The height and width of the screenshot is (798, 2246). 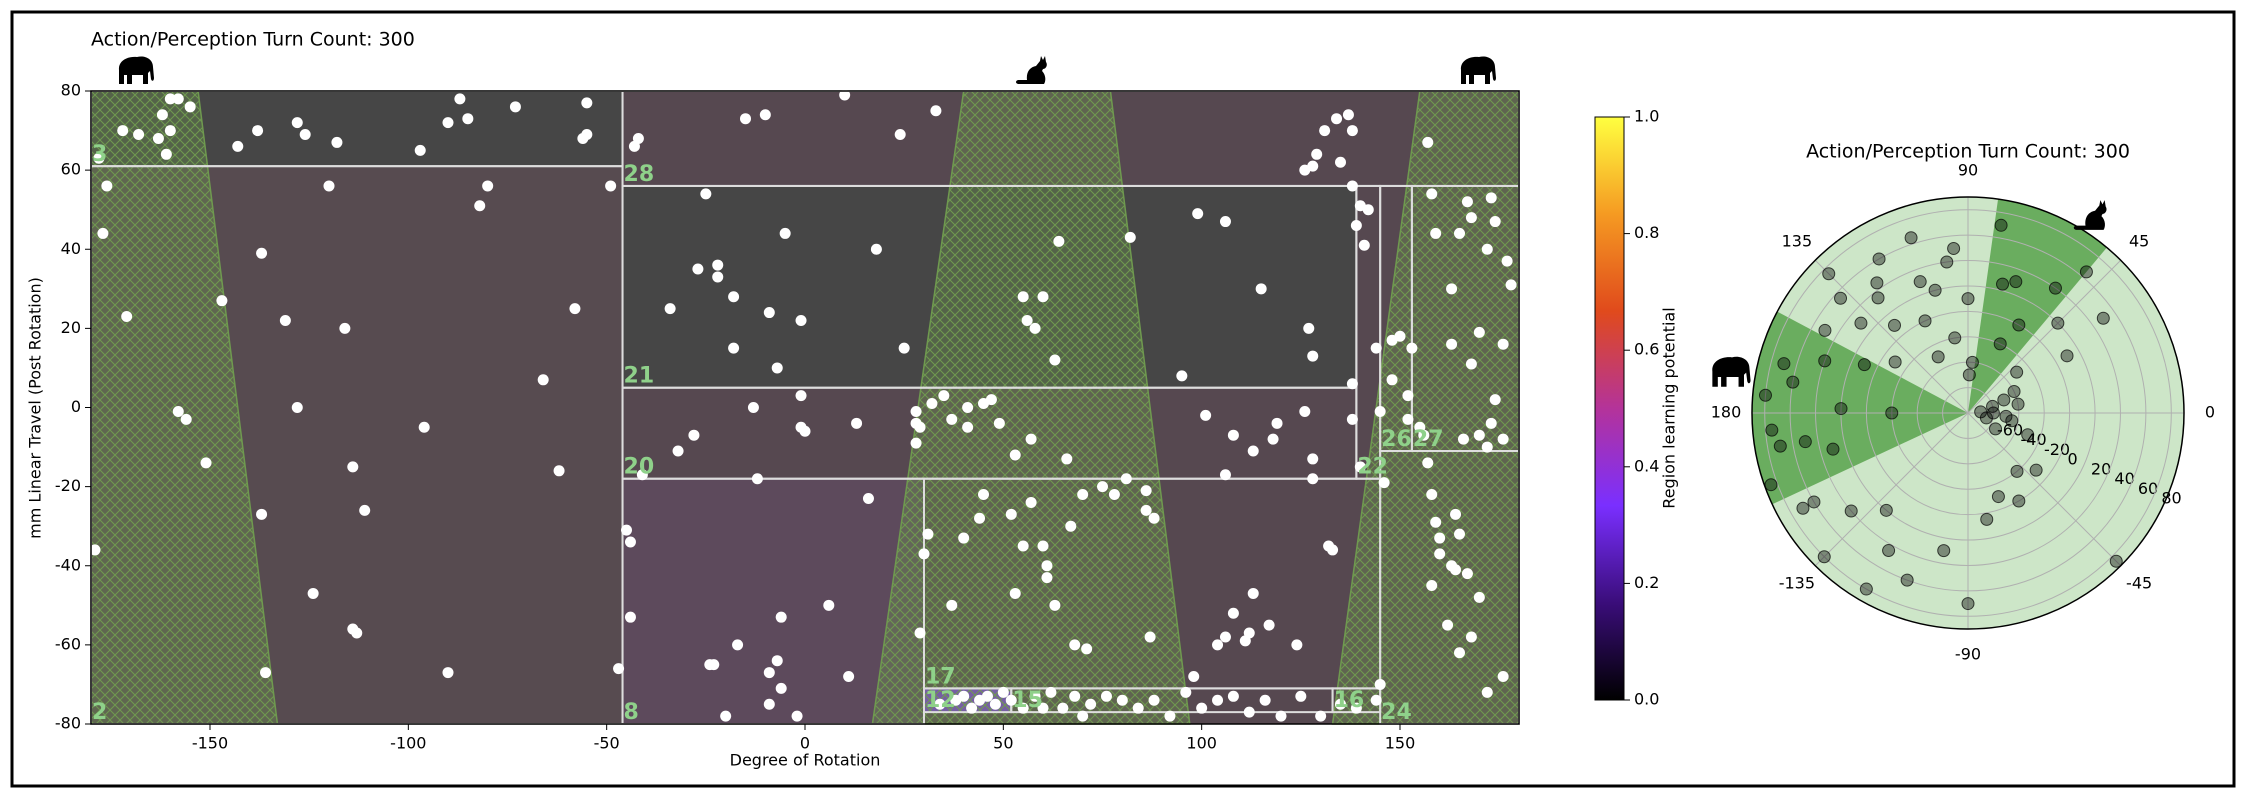 What do you see at coordinates (1646, 582) in the screenshot?
I see `colorbar-tick-label: 0.2` at bounding box center [1646, 582].